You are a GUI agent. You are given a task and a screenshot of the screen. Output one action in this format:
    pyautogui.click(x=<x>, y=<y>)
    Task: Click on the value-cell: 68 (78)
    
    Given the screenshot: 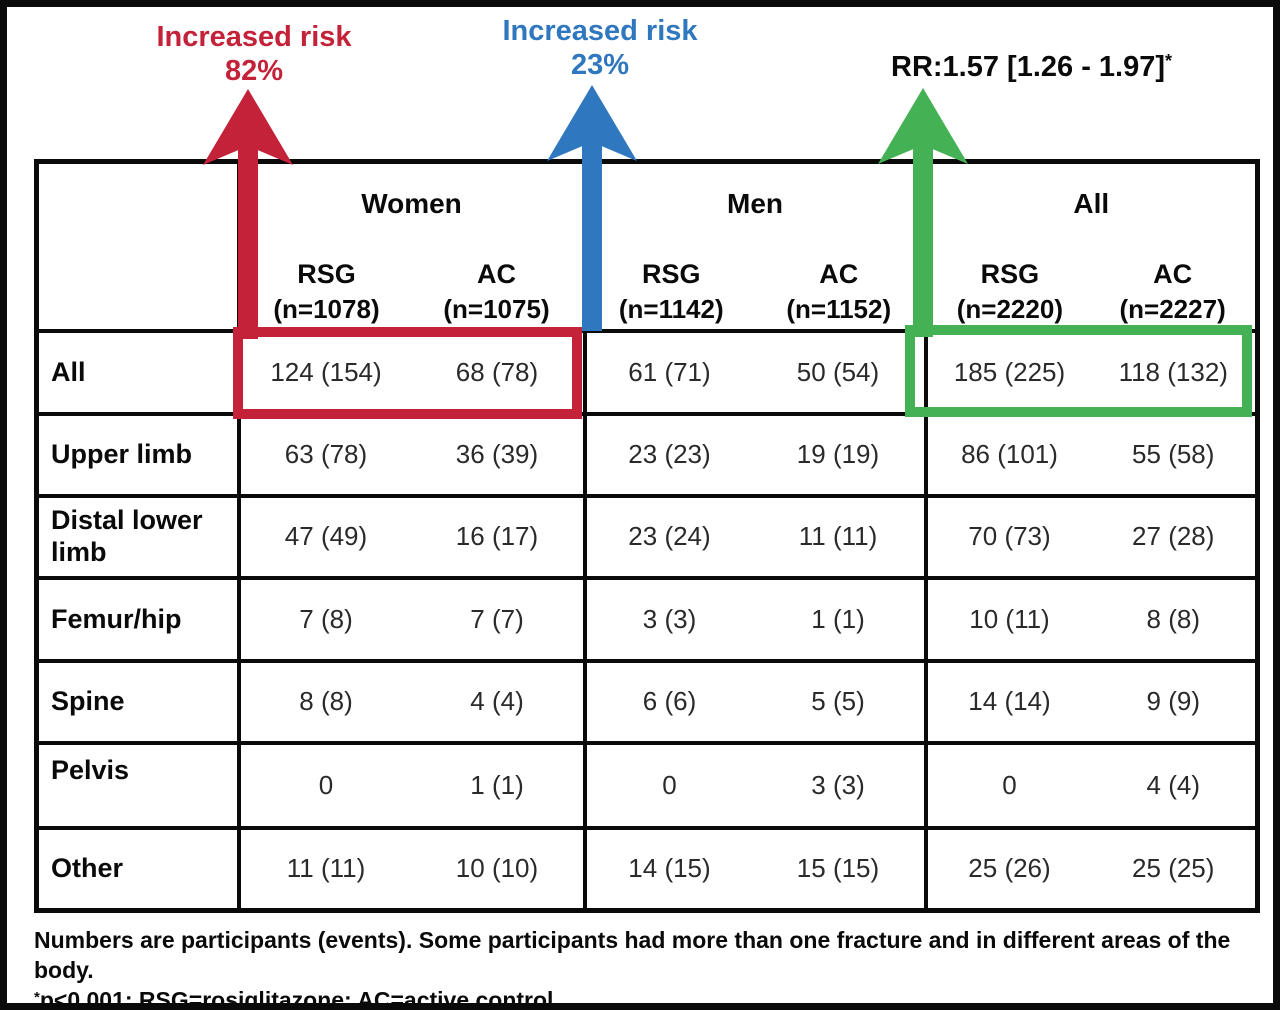 What is the action you would take?
    pyautogui.click(x=498, y=371)
    